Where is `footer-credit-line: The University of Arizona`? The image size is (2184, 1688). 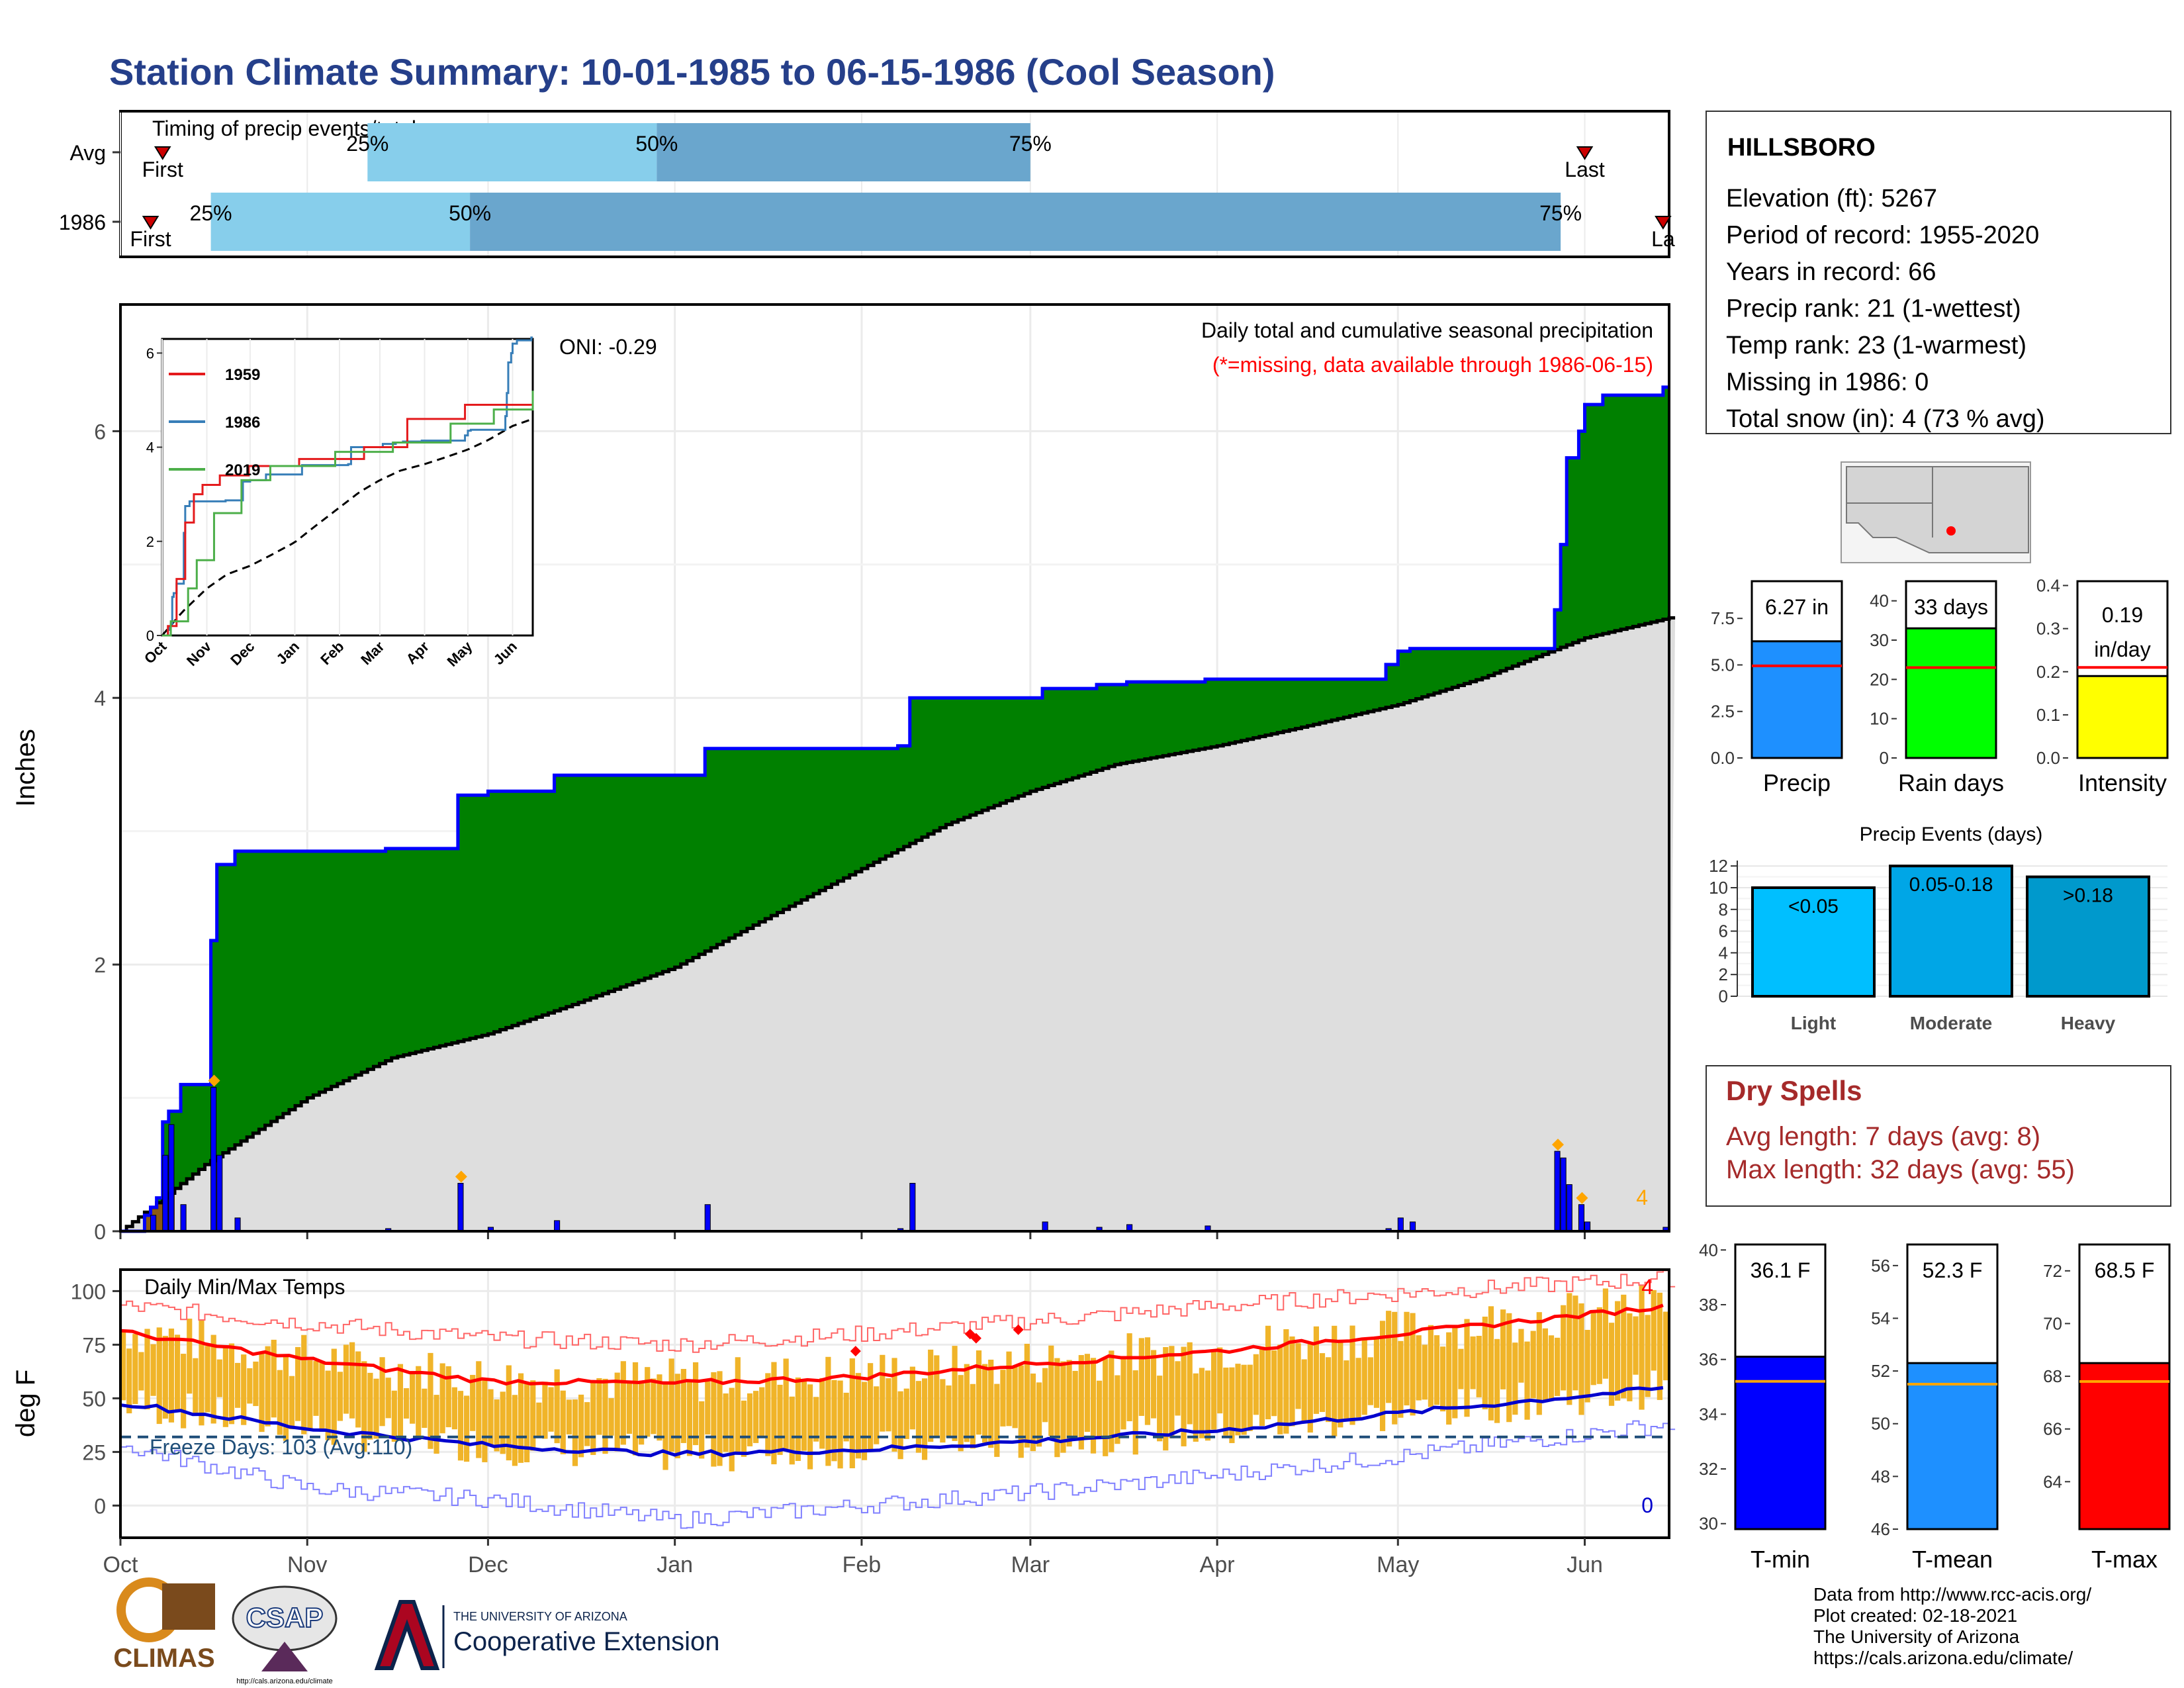 footer-credit-line: The University of Arizona is located at coordinates (1917, 1636).